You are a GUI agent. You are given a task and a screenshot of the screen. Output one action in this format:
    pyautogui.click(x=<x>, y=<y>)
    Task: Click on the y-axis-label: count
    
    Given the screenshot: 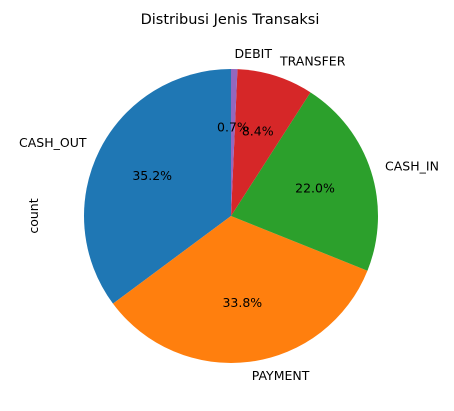 What is the action you would take?
    pyautogui.click(x=33, y=215)
    